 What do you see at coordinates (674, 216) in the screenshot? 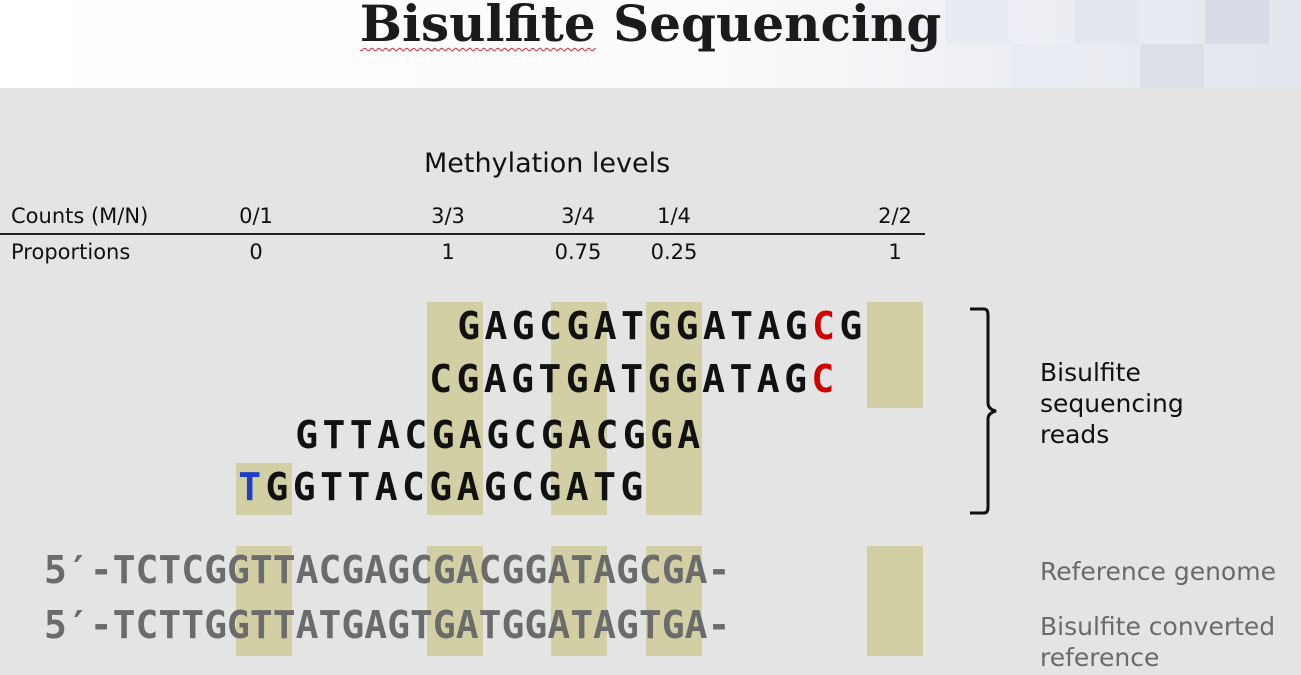
I see `count-value: 1/4` at bounding box center [674, 216].